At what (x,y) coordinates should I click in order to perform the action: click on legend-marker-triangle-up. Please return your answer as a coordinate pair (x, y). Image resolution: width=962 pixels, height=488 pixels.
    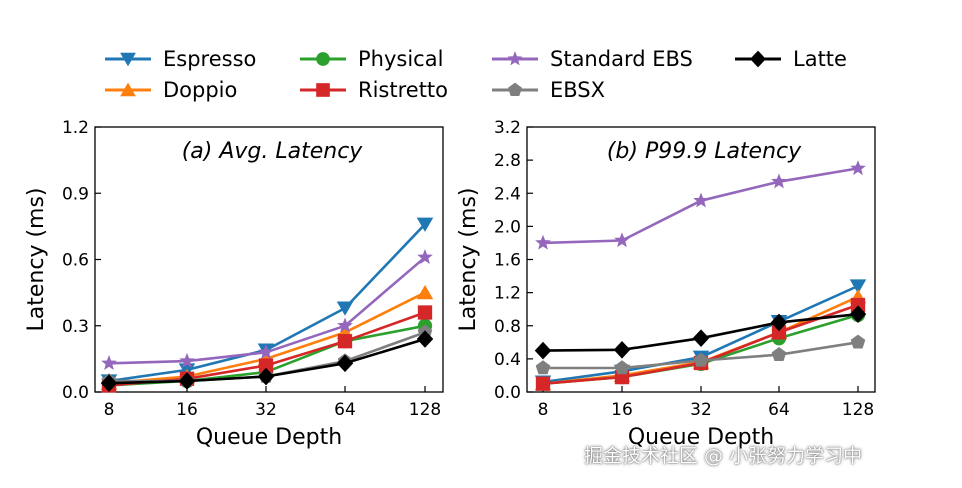
    Looking at the image, I should click on (128, 89).